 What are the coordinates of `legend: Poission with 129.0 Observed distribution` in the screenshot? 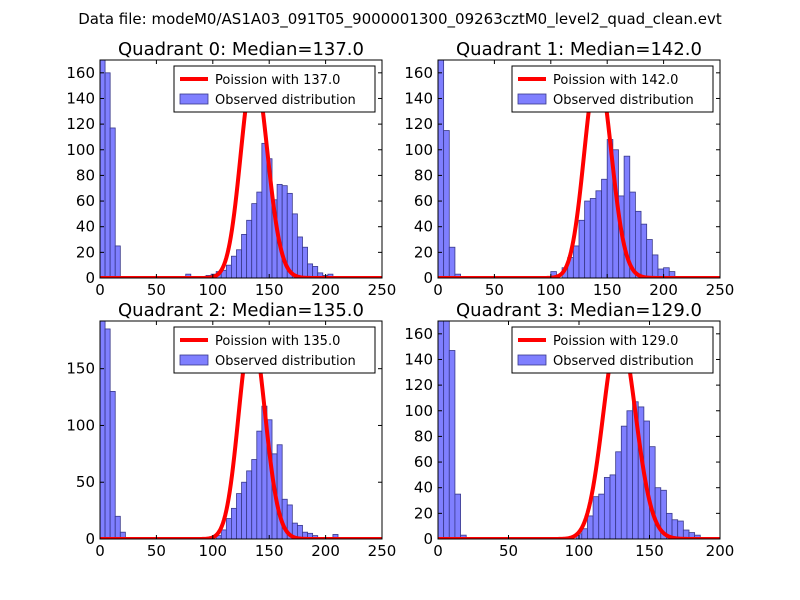 It's located at (612, 350).